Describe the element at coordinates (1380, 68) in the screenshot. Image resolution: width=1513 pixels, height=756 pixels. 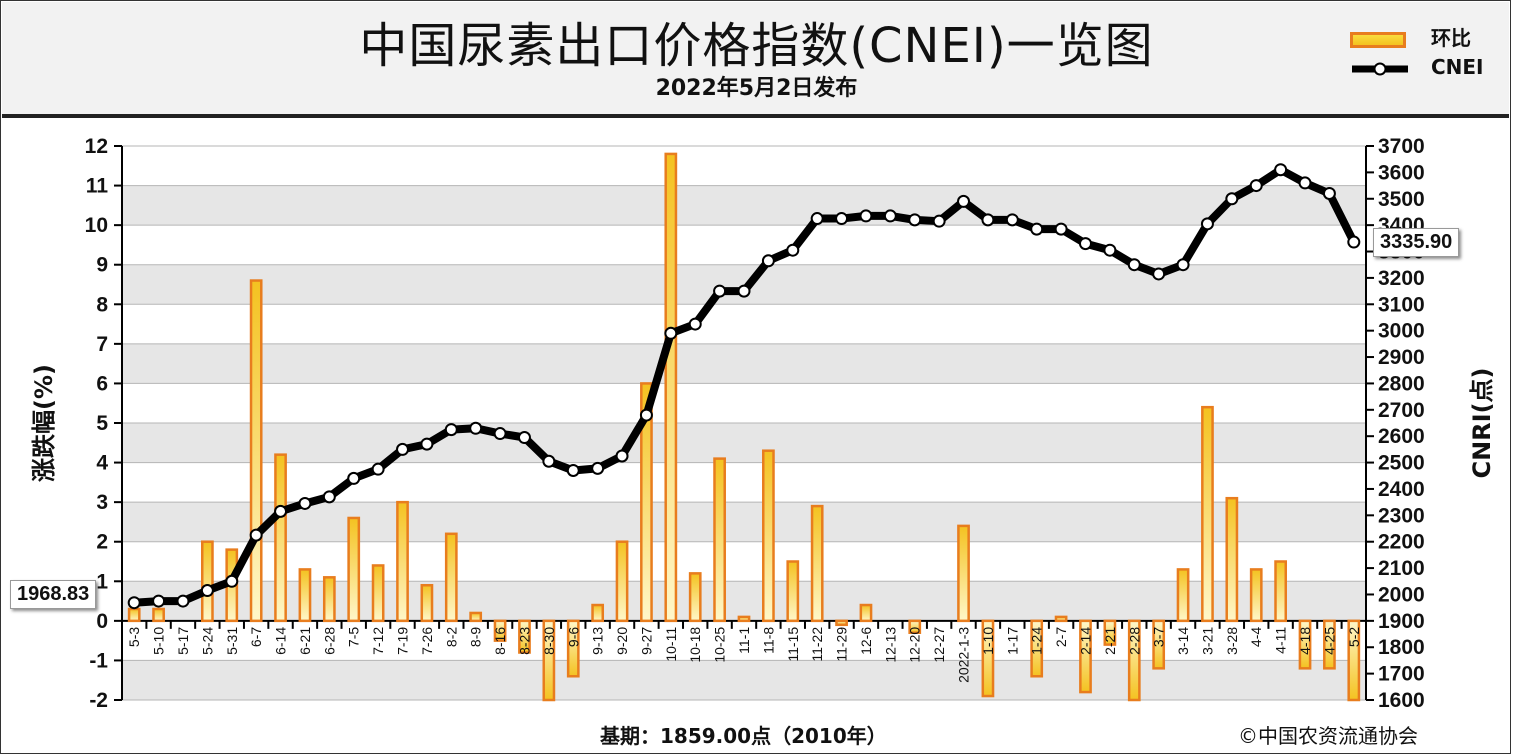
I see `legend-line-swatch` at that location.